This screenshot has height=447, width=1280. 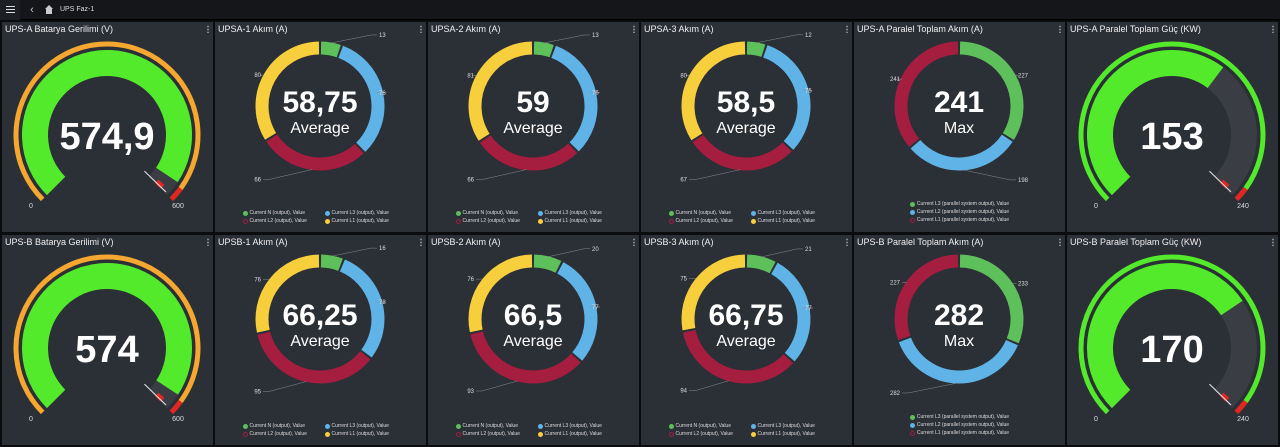 What do you see at coordinates (10, 10) in the screenshot?
I see `menu-icon` at bounding box center [10, 10].